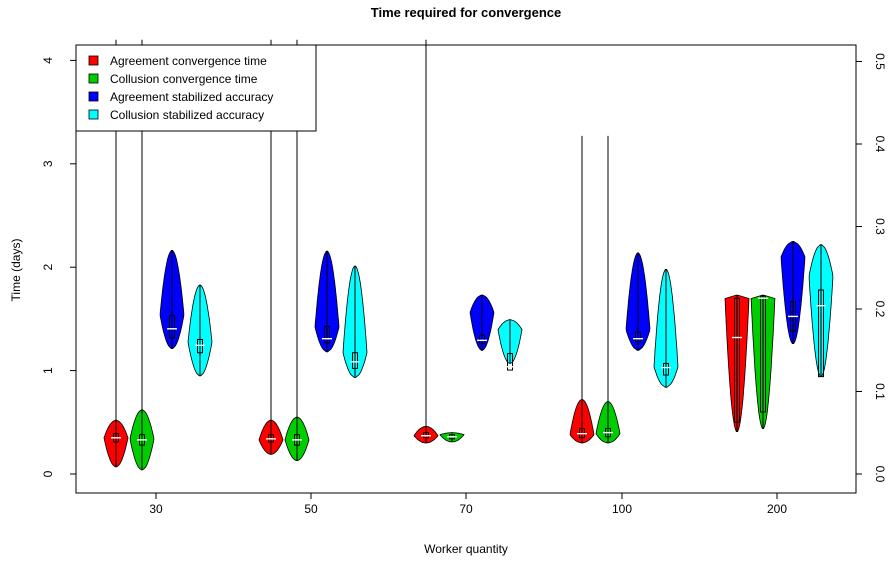  Describe the element at coordinates (184, 79) in the screenshot. I see `legend-label: Collusion convergence time` at that location.